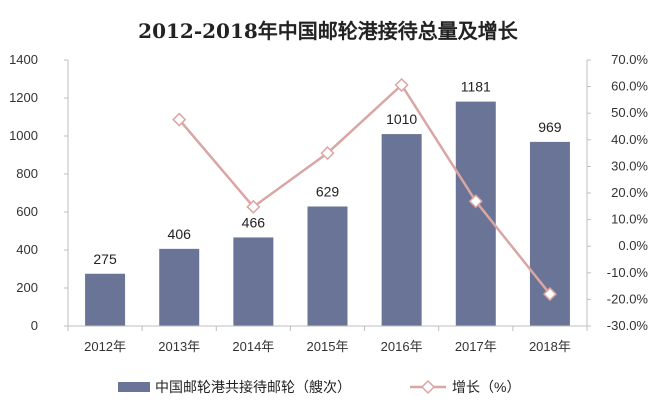 The height and width of the screenshot is (413, 656). Describe the element at coordinates (134, 387) in the screenshot. I see `legend-bar-swatch` at that location.